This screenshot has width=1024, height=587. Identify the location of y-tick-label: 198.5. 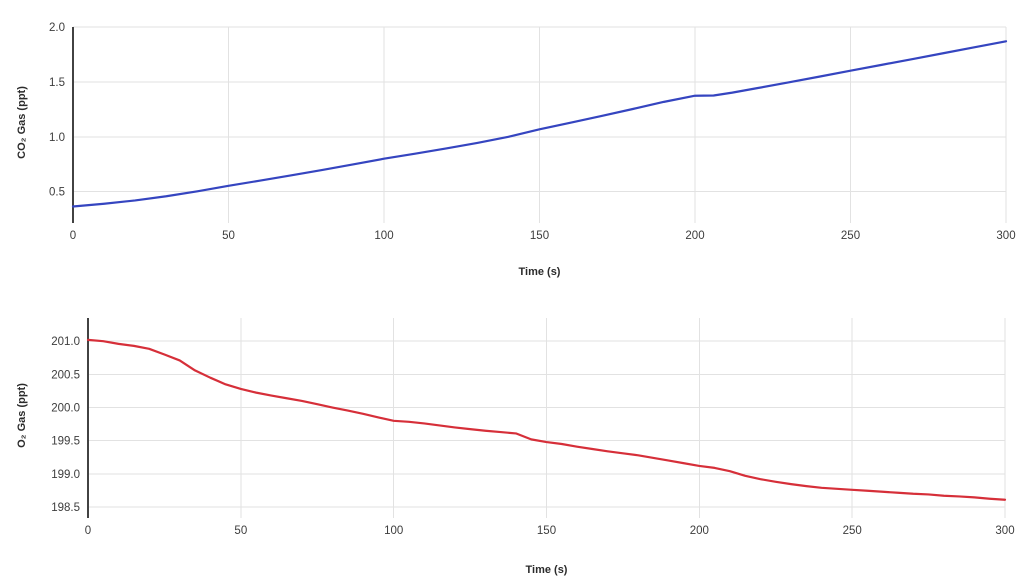
(65, 508).